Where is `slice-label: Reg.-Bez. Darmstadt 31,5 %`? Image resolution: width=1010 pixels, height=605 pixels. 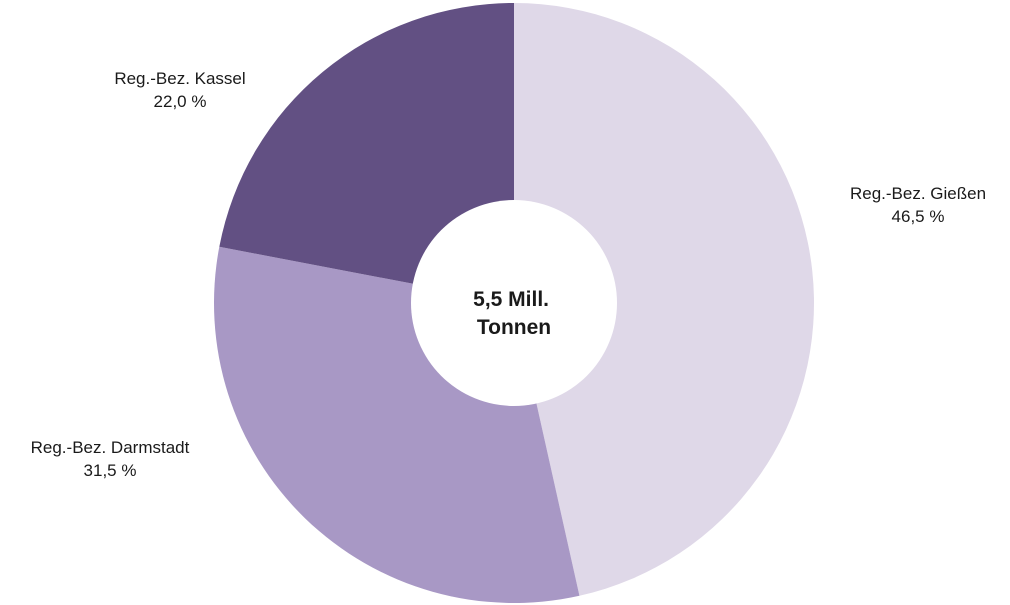 slice-label: Reg.-Bez. Darmstadt 31,5 % is located at coordinates (110, 459).